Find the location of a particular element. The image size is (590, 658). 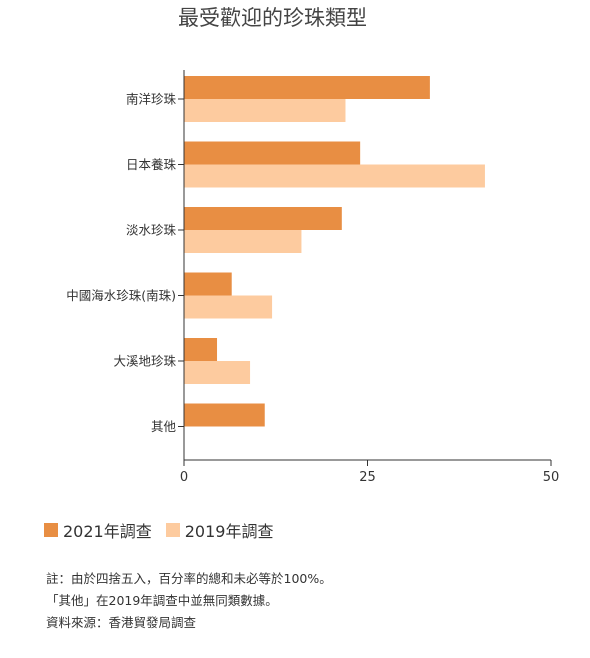

x-tick-label-1: 25 is located at coordinates (367, 477).